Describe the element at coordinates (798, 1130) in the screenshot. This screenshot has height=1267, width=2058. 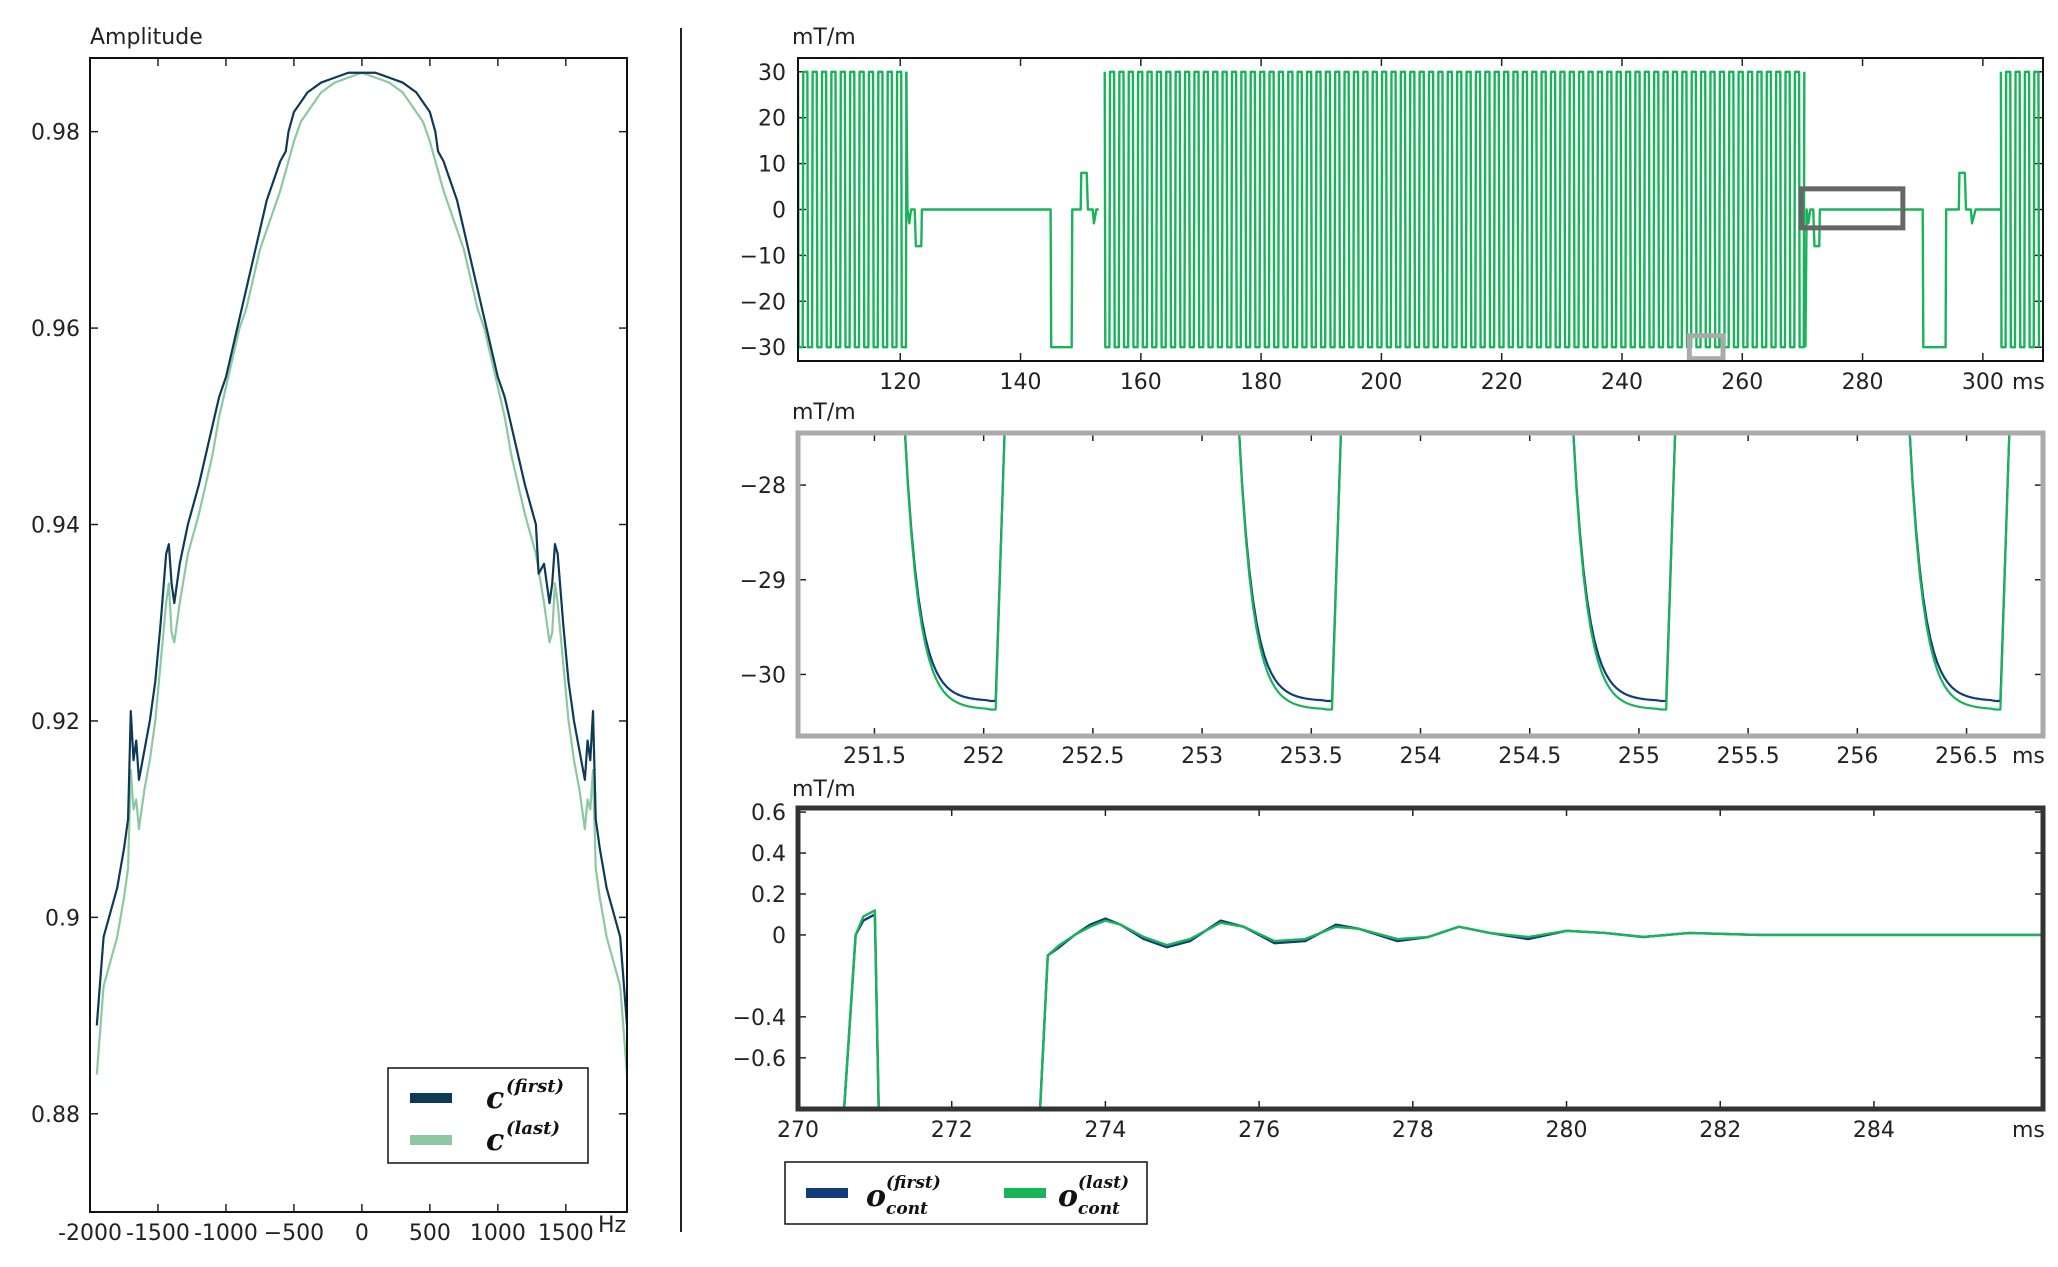
I see `settling-x-tick-label: 270` at that location.